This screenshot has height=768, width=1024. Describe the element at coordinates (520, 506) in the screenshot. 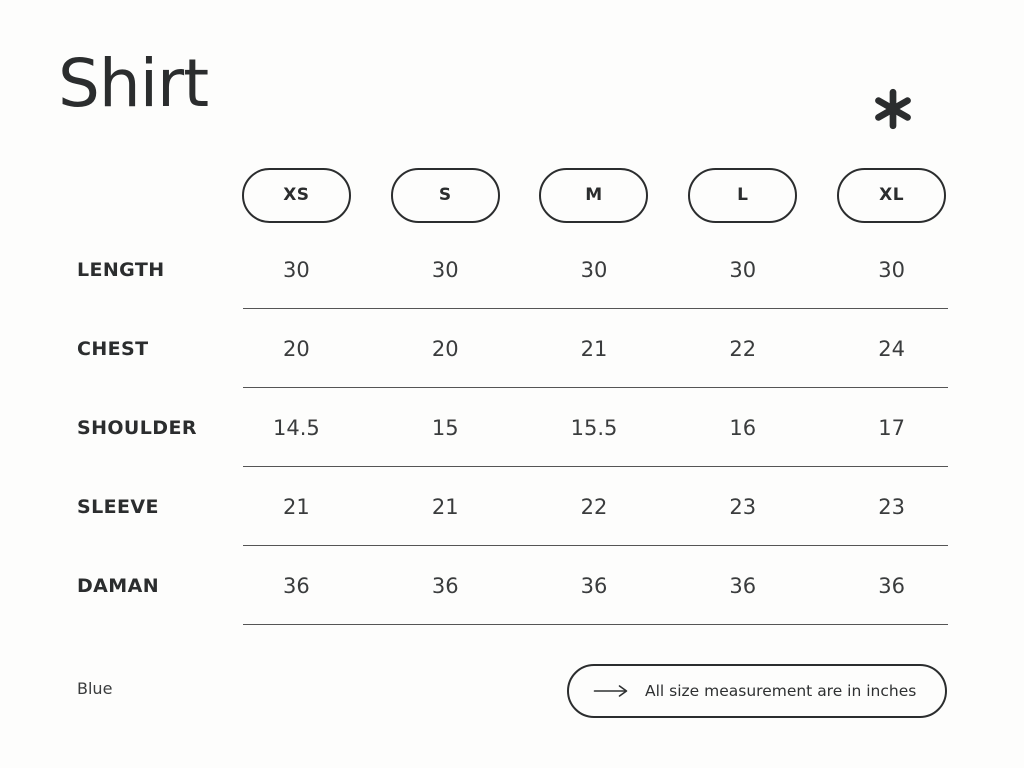

I see `table-row-sleeve: SLEEVE 21 21 22 23 23` at that location.